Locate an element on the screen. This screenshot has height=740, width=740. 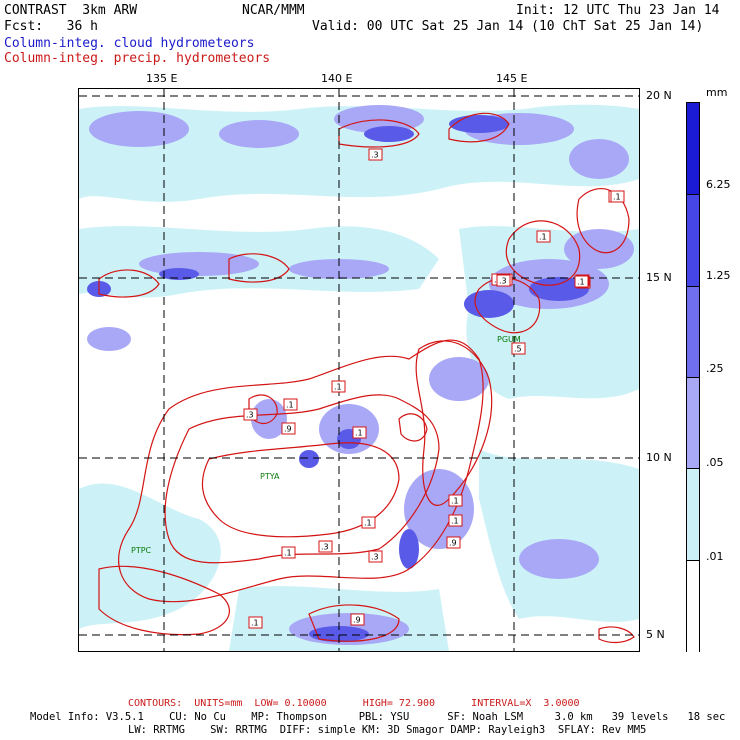
lon-label-140: 140 E is located at coordinates (337, 78).